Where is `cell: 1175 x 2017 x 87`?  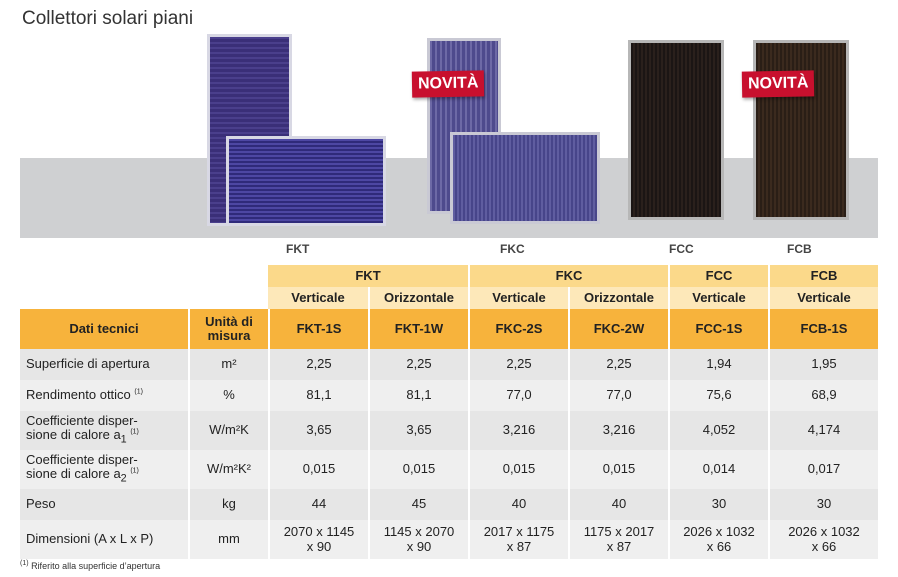 cell: 1175 x 2017 x 87 is located at coordinates (618, 539).